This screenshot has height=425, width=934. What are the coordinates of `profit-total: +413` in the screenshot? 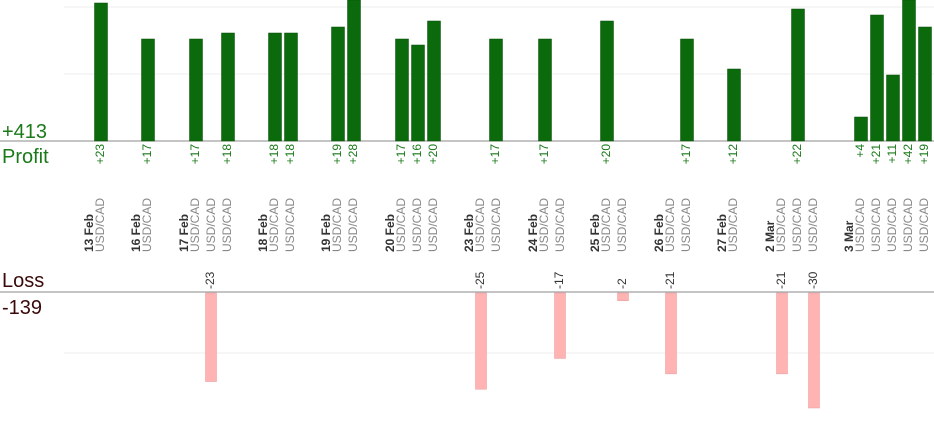 It's located at (24, 132).